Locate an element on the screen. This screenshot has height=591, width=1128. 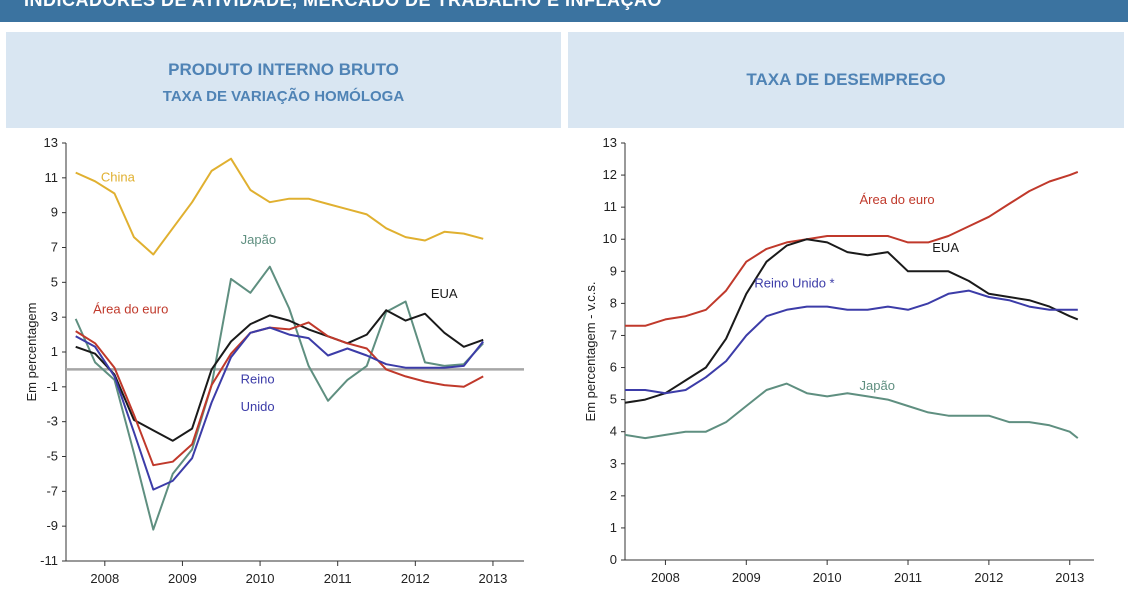
unemp-y-tick-label: 12 is located at coordinates (610, 174).